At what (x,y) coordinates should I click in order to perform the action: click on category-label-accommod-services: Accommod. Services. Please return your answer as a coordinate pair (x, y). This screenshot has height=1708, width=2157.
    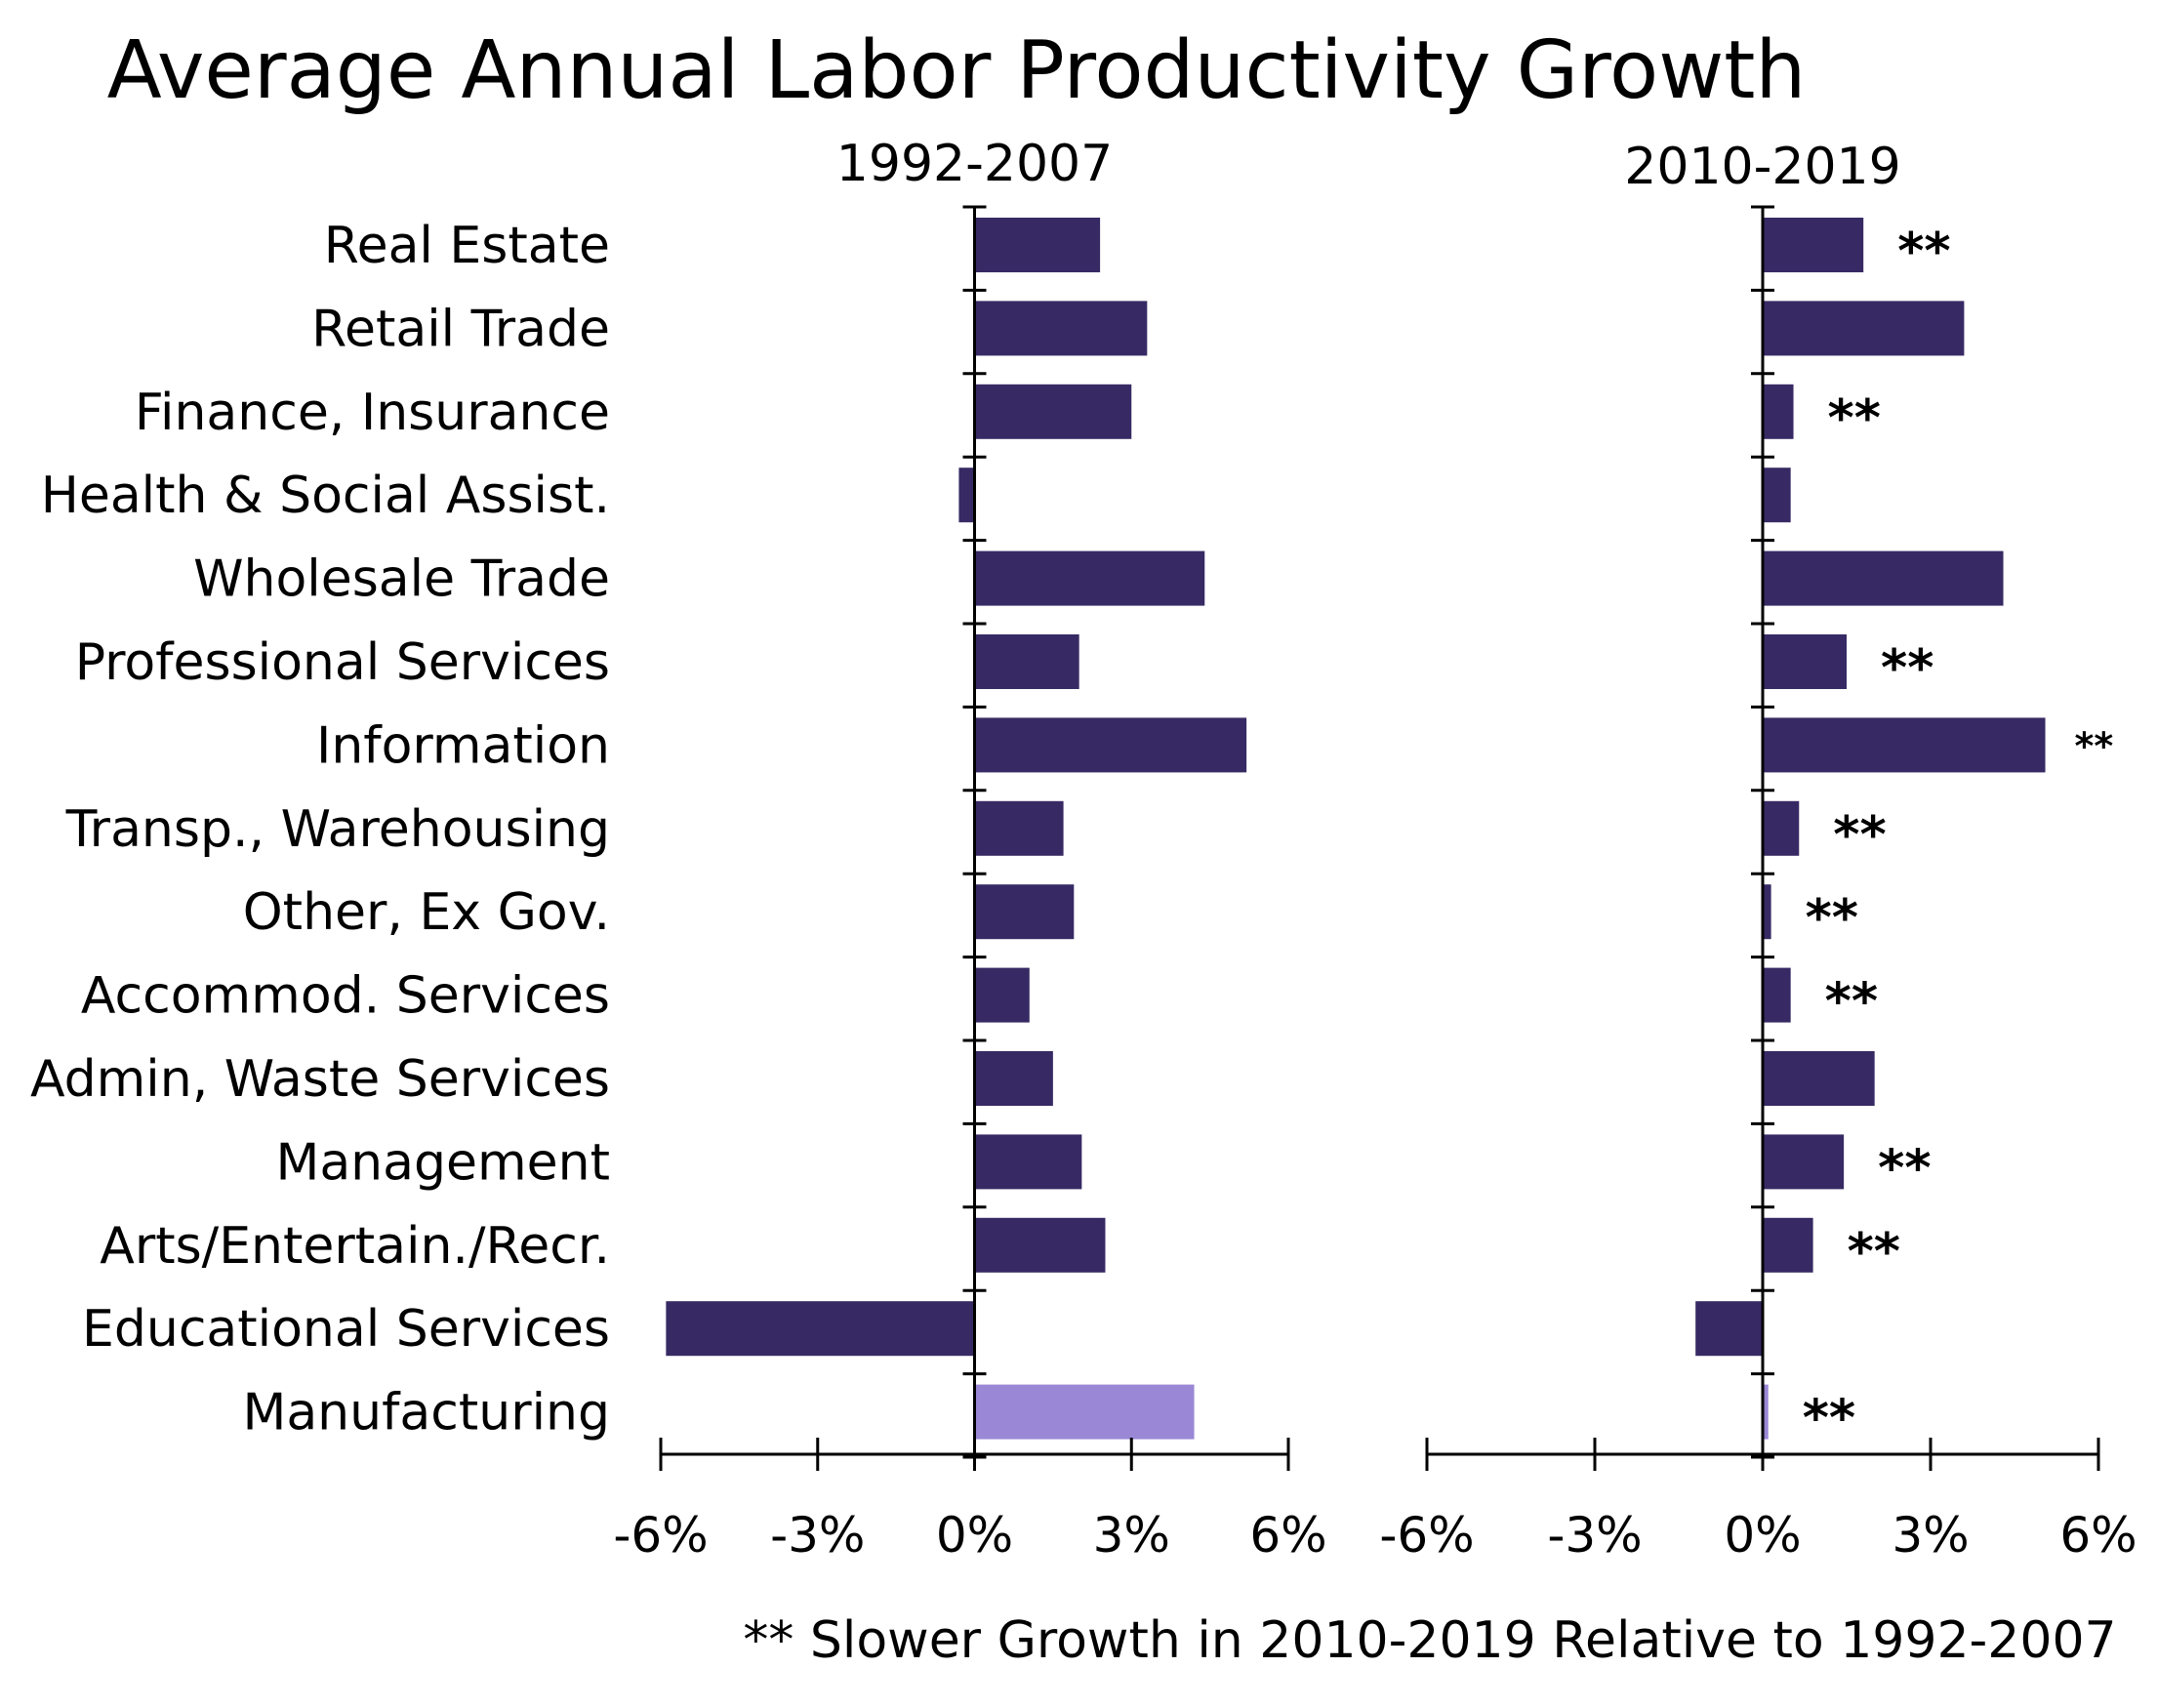
    Looking at the image, I should click on (345, 996).